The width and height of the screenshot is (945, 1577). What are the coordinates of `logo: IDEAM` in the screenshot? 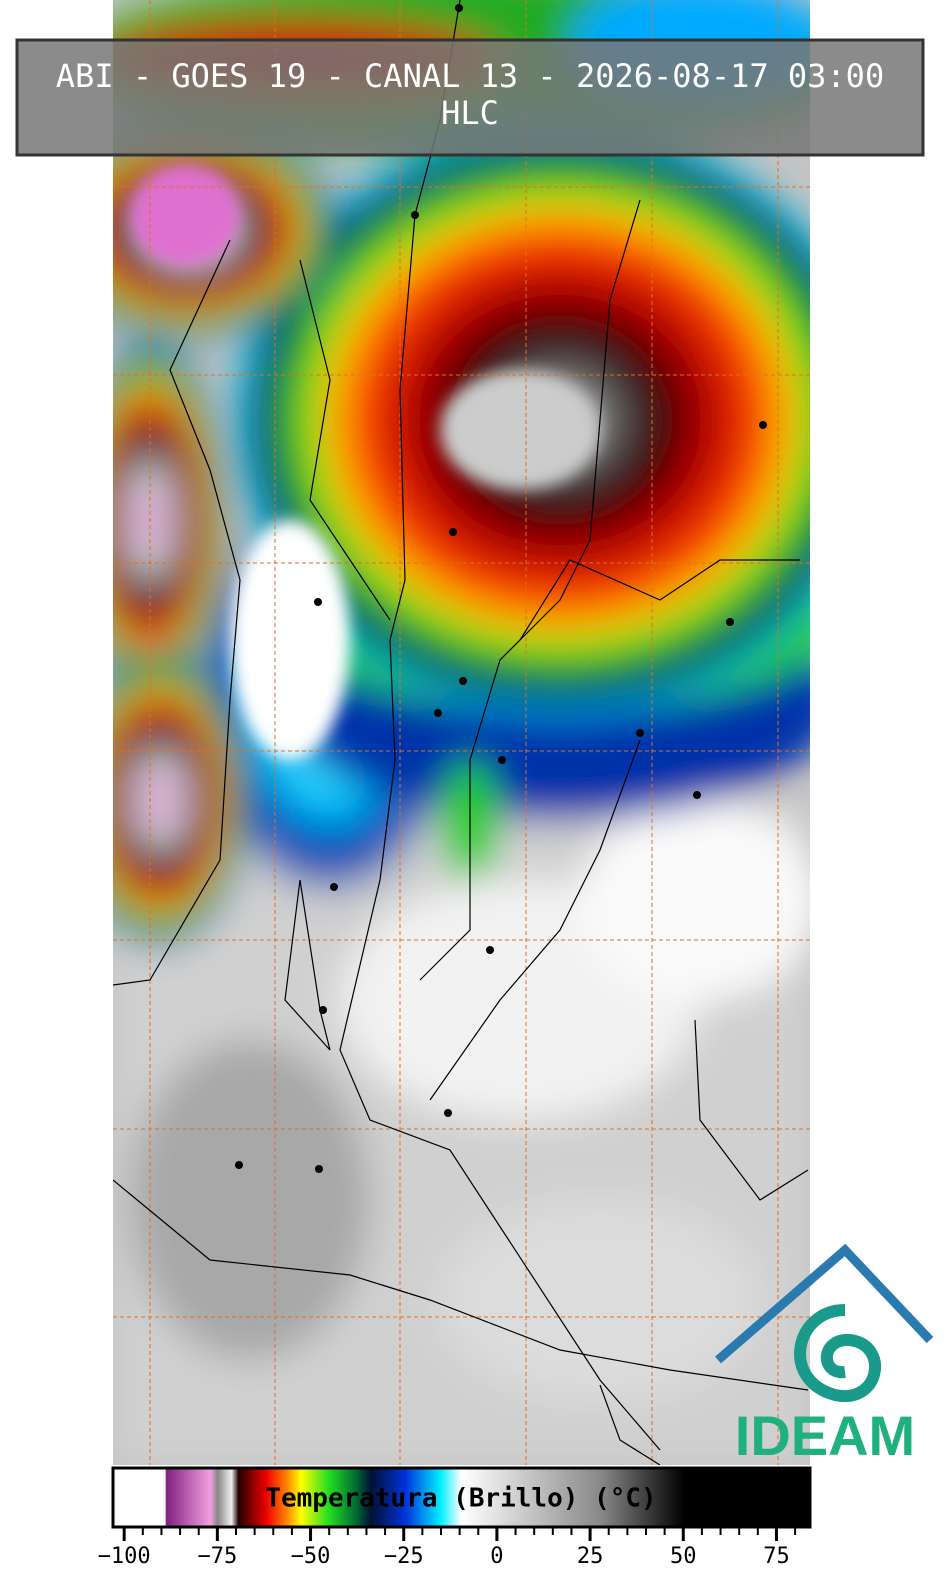 It's located at (824, 1355).